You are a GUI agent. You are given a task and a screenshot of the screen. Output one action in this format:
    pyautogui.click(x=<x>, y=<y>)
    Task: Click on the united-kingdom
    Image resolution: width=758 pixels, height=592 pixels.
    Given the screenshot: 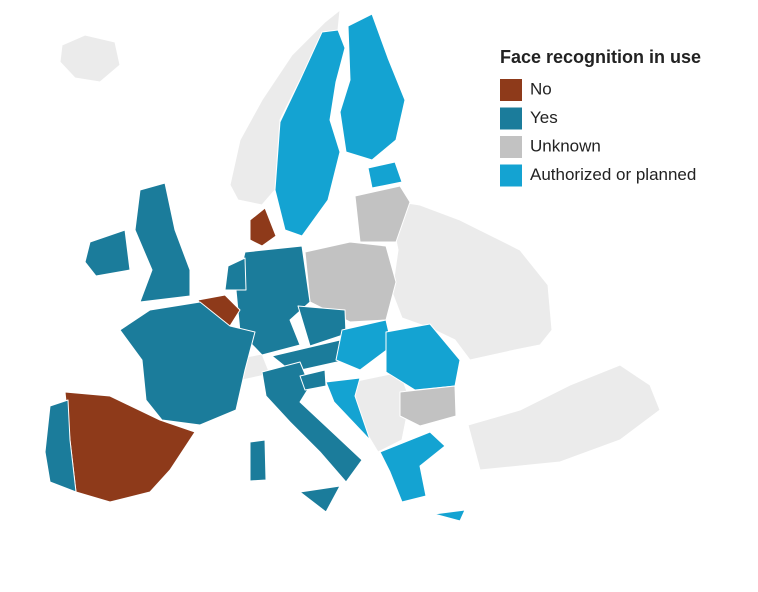 What is the action you would take?
    pyautogui.click(x=162, y=242)
    